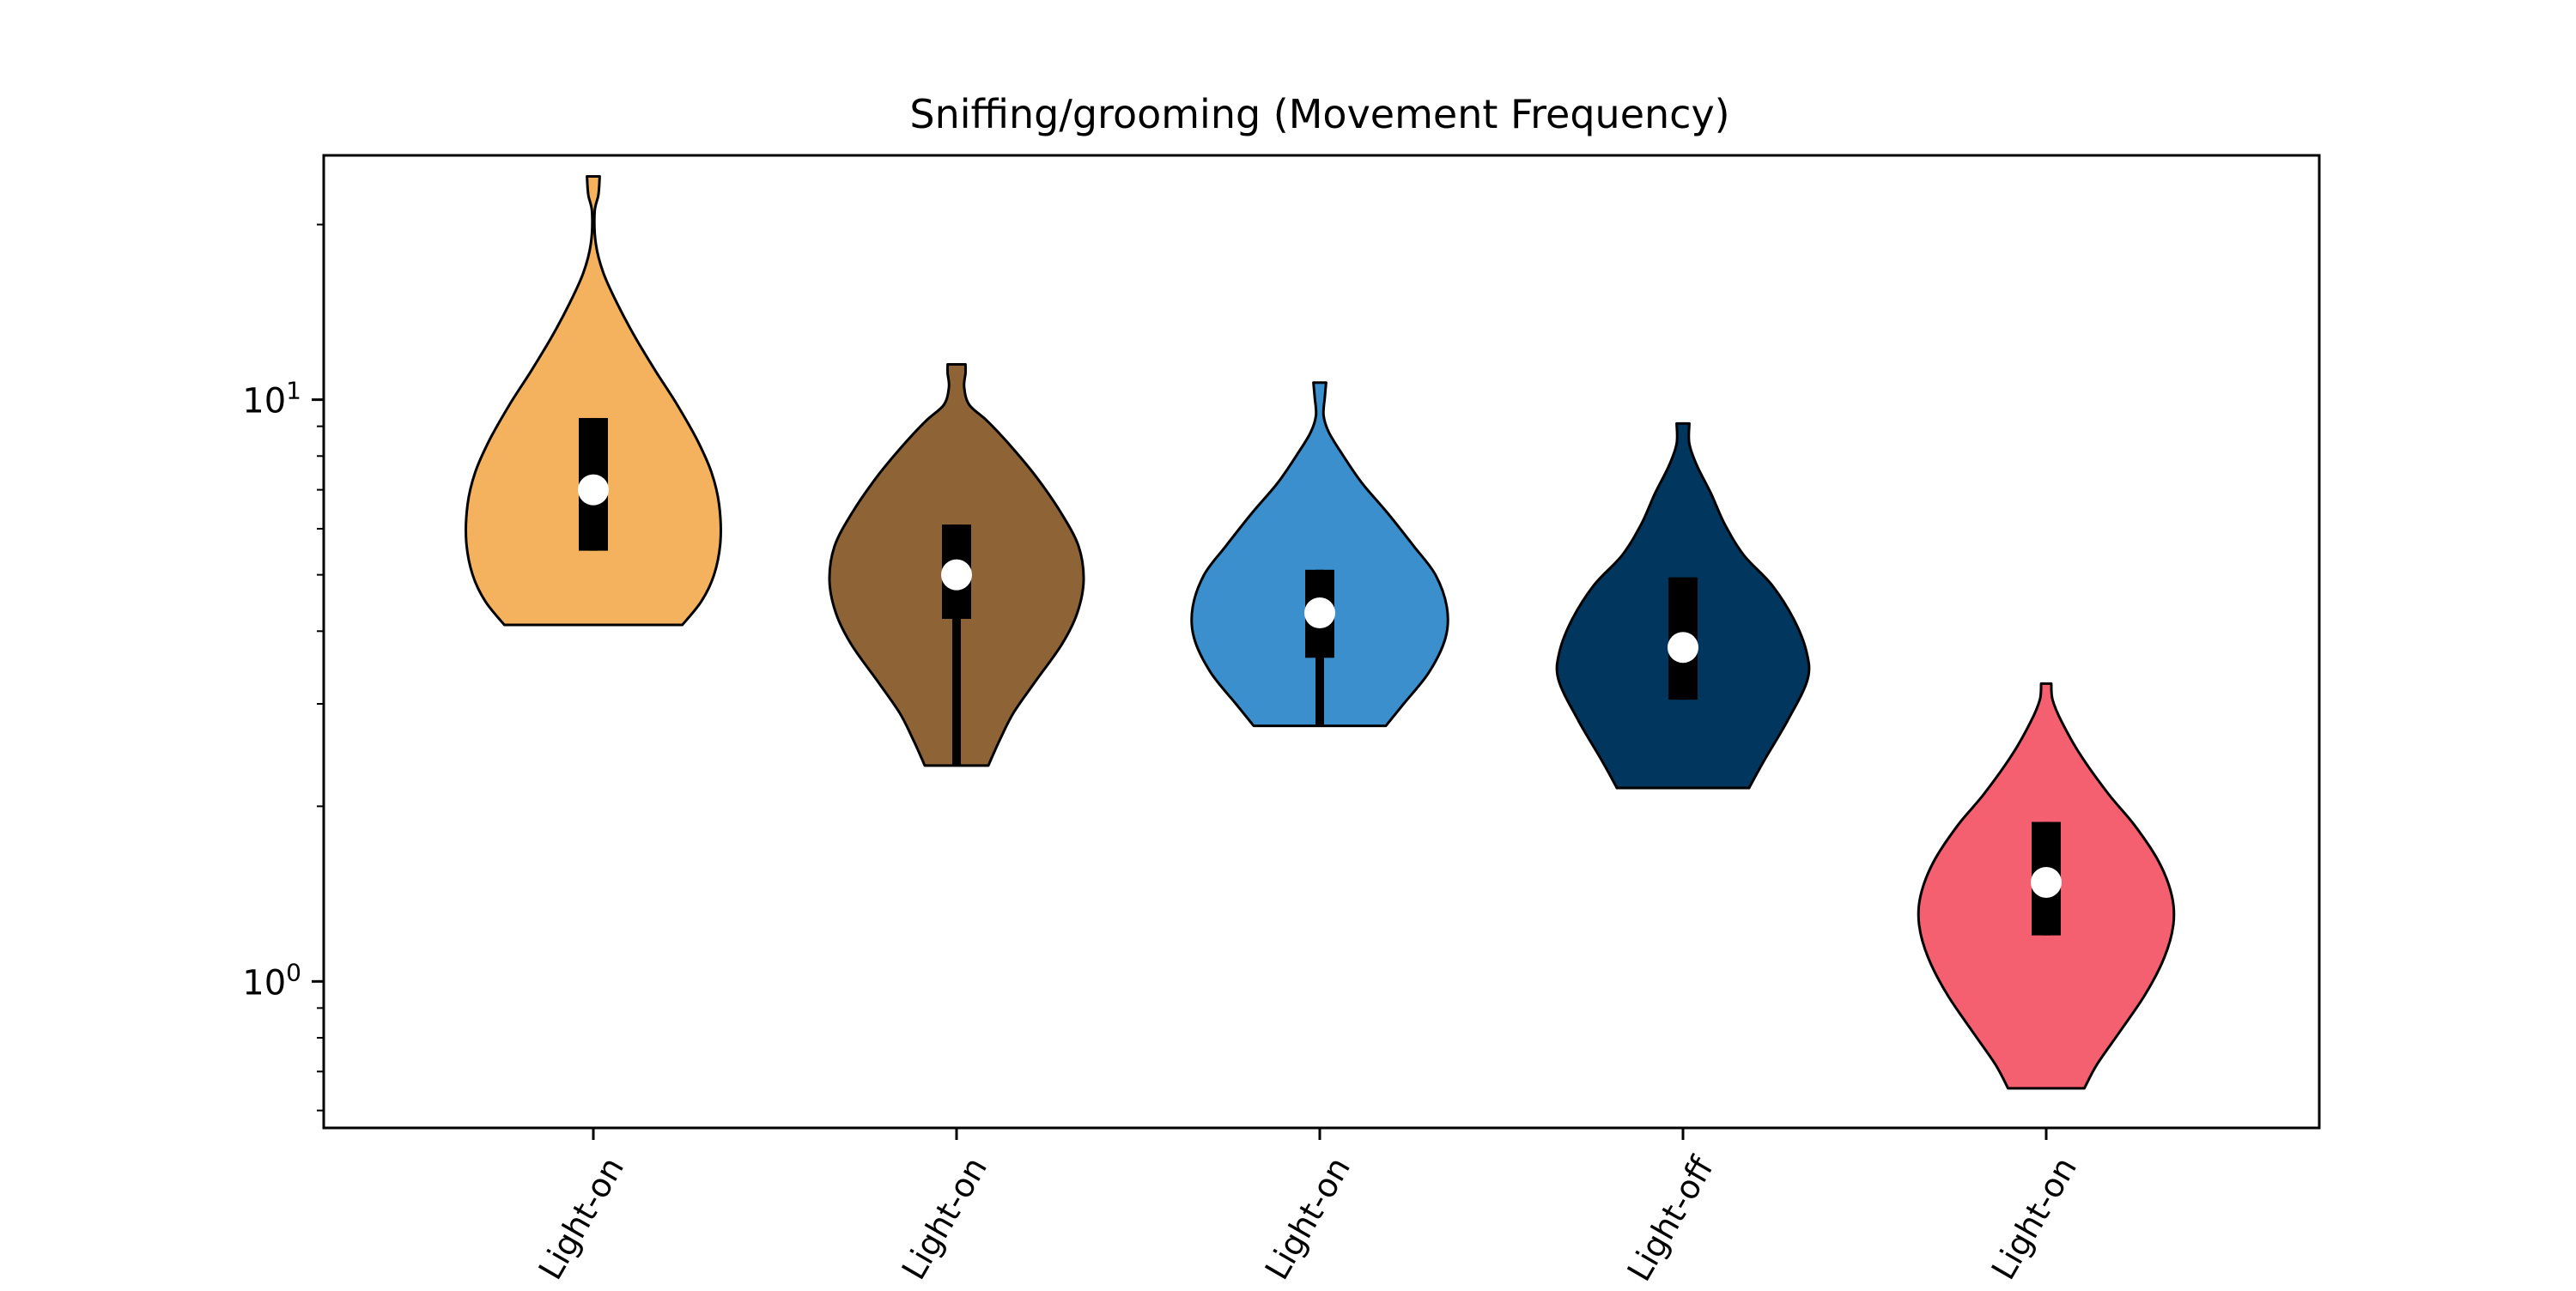 This screenshot has width=2576, height=1291. I want to click on y-tick-label-exponent: 1, so click(293, 391).